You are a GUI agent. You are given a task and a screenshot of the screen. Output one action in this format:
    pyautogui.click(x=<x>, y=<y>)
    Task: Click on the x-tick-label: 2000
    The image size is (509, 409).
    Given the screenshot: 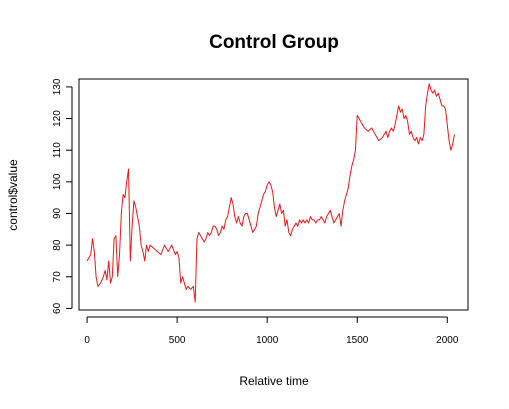 What is the action you would take?
    pyautogui.click(x=447, y=340)
    